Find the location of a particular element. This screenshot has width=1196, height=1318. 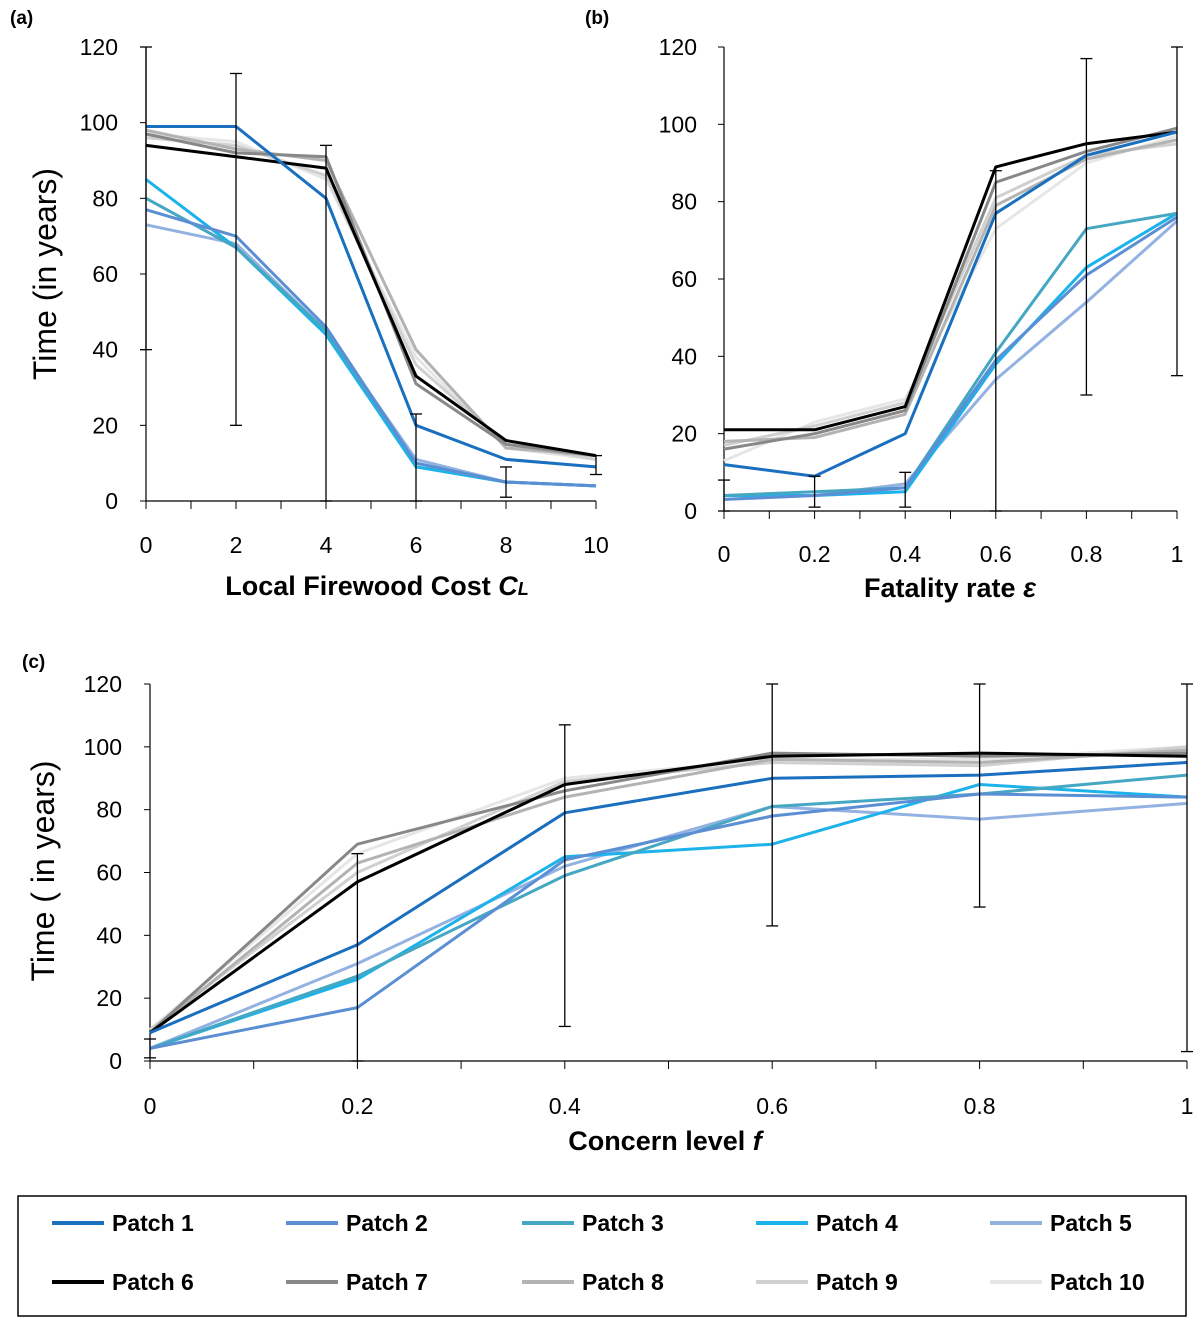

legend-label-patch-3: Patch 3 is located at coordinates (623, 1223).